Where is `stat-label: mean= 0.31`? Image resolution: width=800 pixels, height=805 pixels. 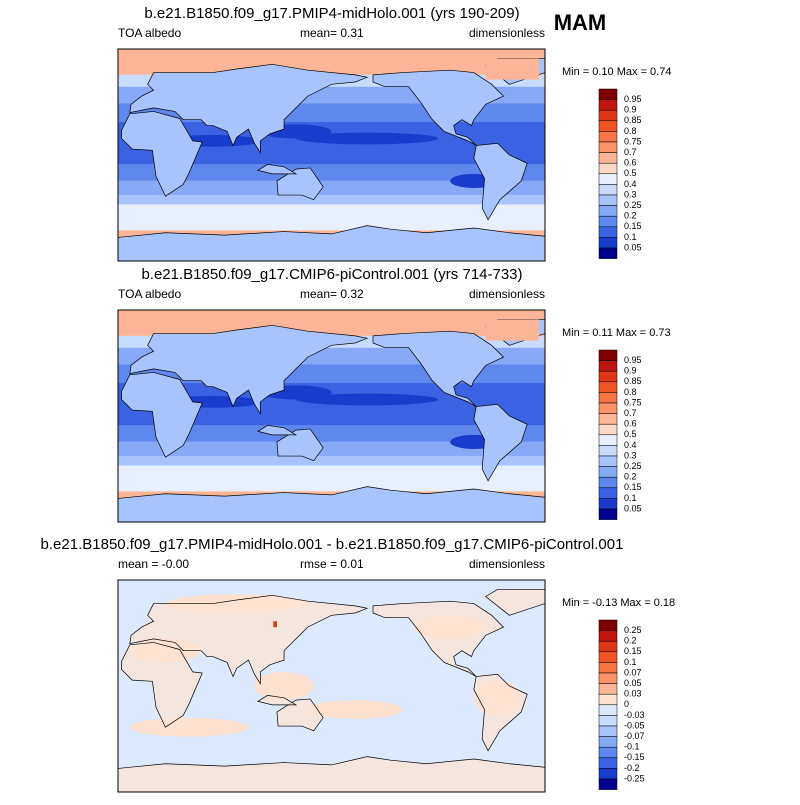 stat-label: mean= 0.31 is located at coordinates (332, 33).